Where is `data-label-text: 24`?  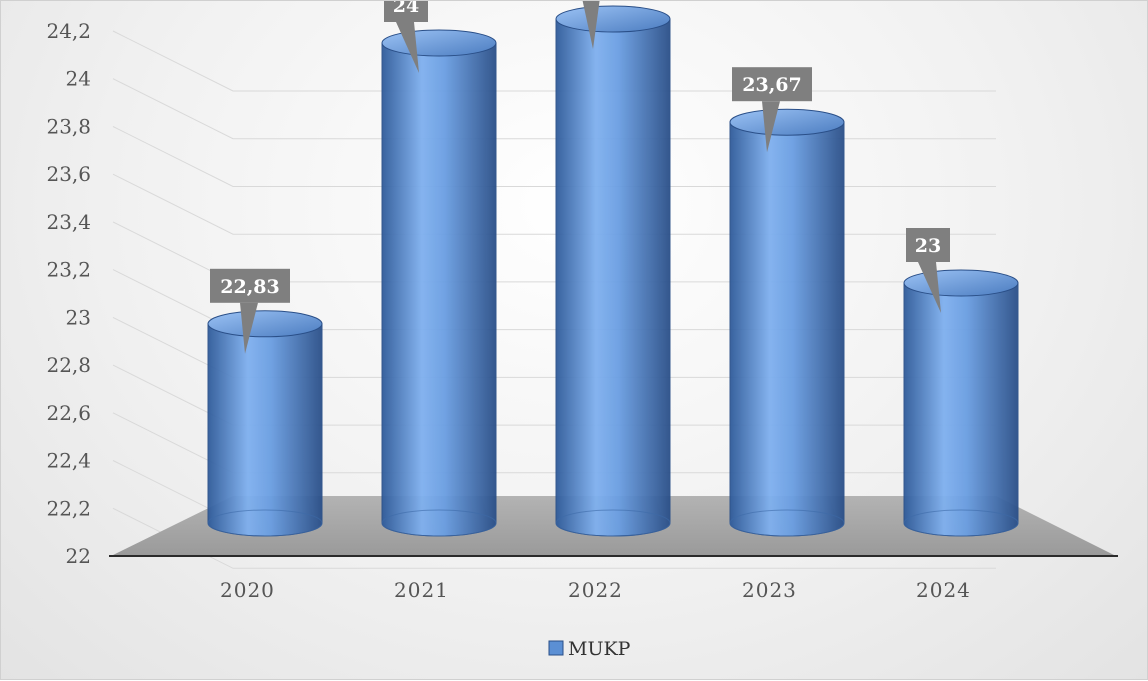
data-label-text: 24 is located at coordinates (406, 9).